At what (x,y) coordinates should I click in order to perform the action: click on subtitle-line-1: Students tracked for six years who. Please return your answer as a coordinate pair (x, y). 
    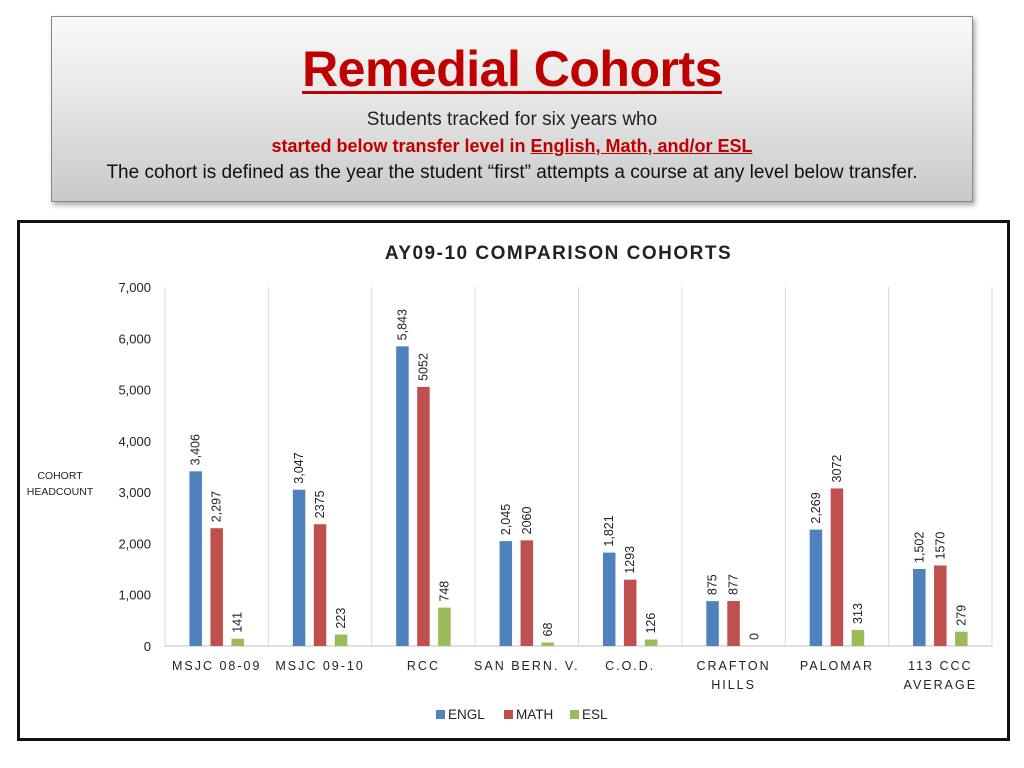
    Looking at the image, I should click on (512, 119).